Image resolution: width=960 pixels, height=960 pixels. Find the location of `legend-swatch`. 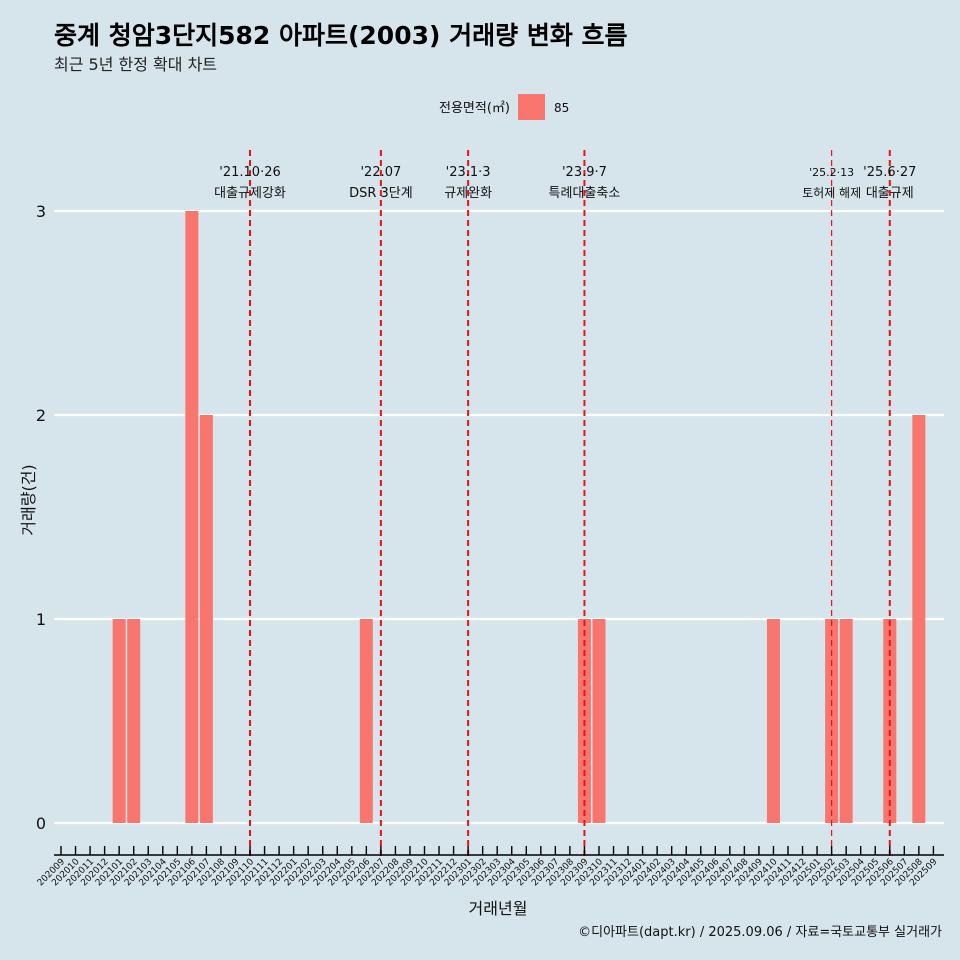

legend-swatch is located at coordinates (531, 107).